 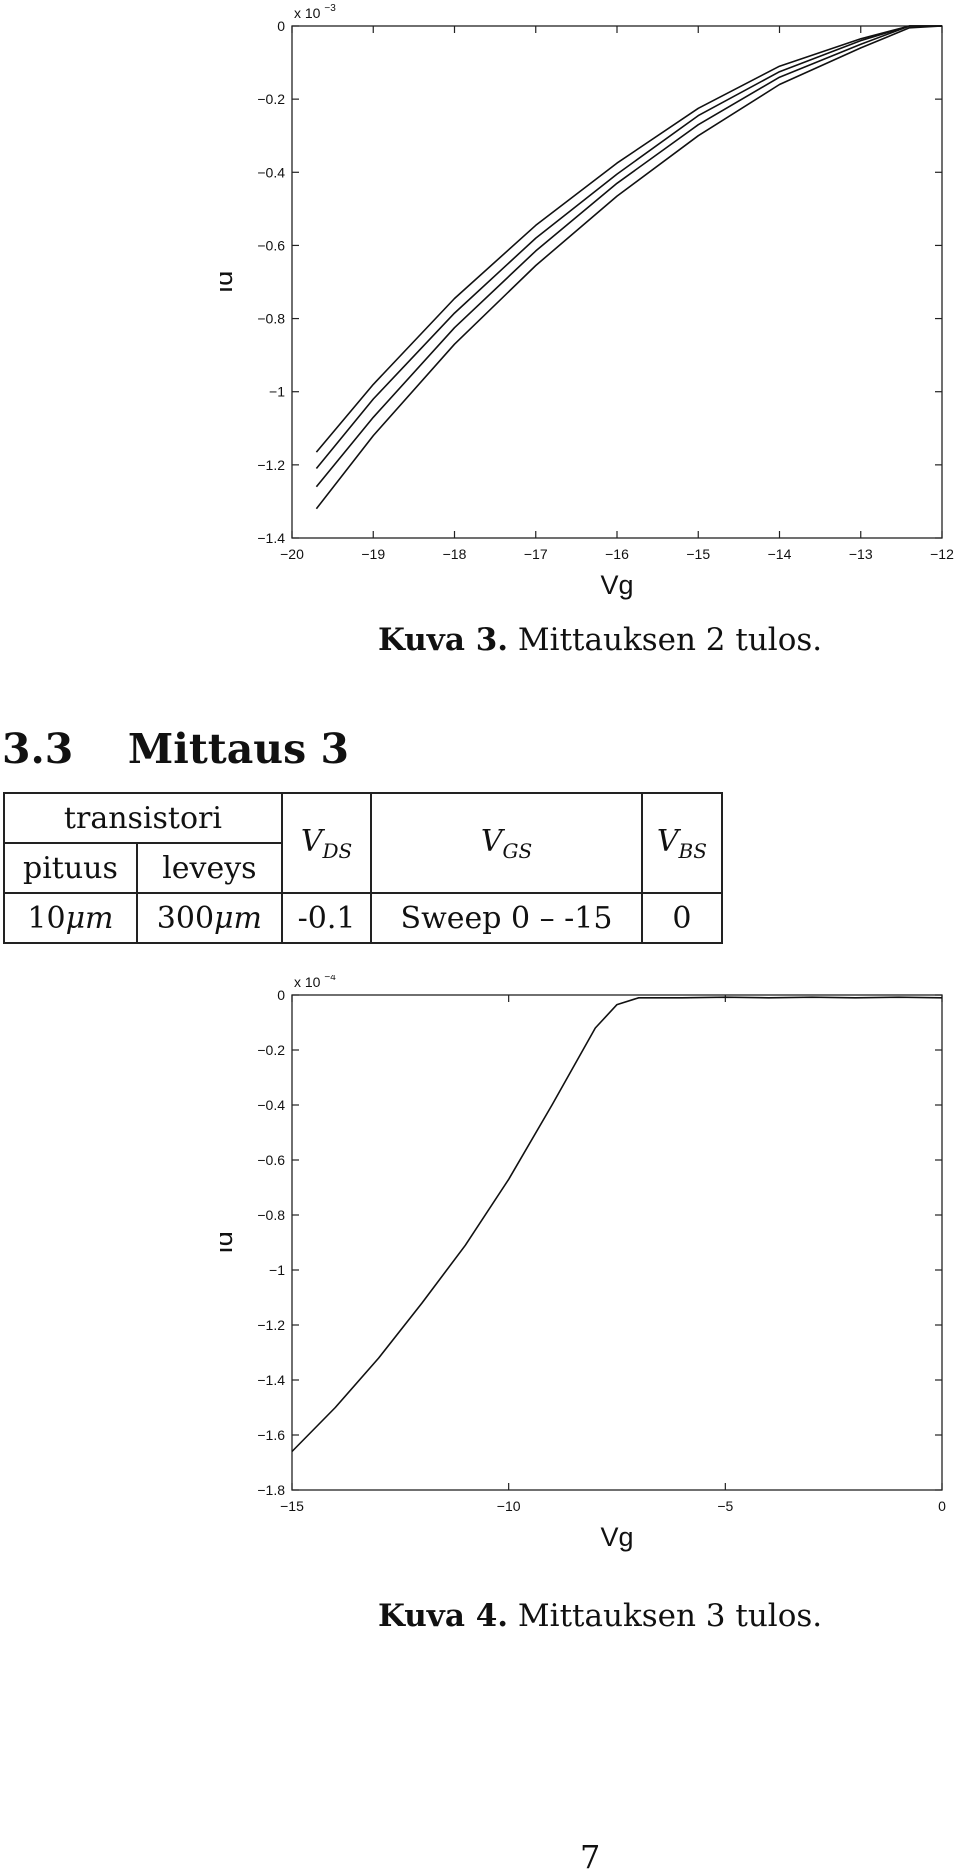 I want to click on vbs-header: VBS, so click(x=682, y=843).